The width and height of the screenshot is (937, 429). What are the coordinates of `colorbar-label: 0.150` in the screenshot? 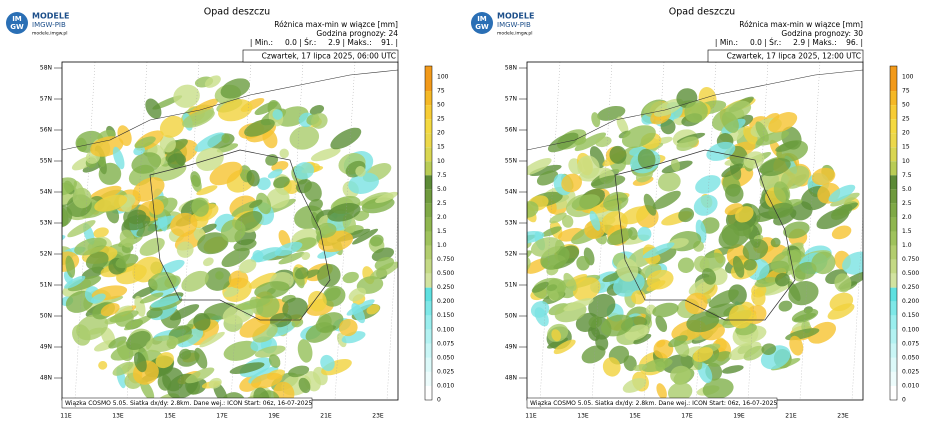 It's located at (910, 315).